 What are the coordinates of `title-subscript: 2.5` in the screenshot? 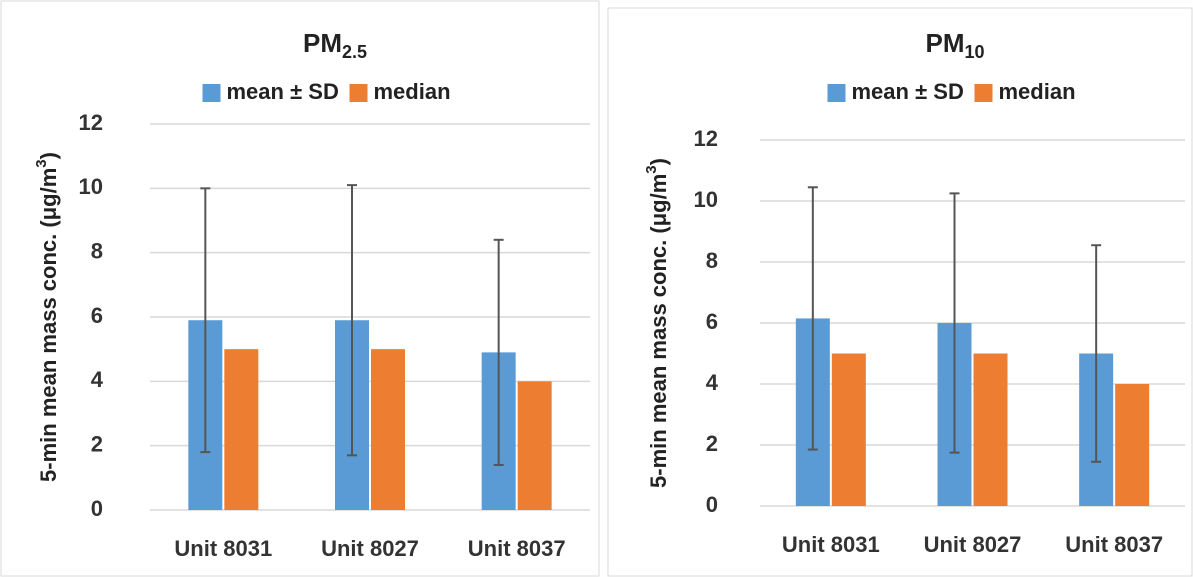 It's located at (354, 52).